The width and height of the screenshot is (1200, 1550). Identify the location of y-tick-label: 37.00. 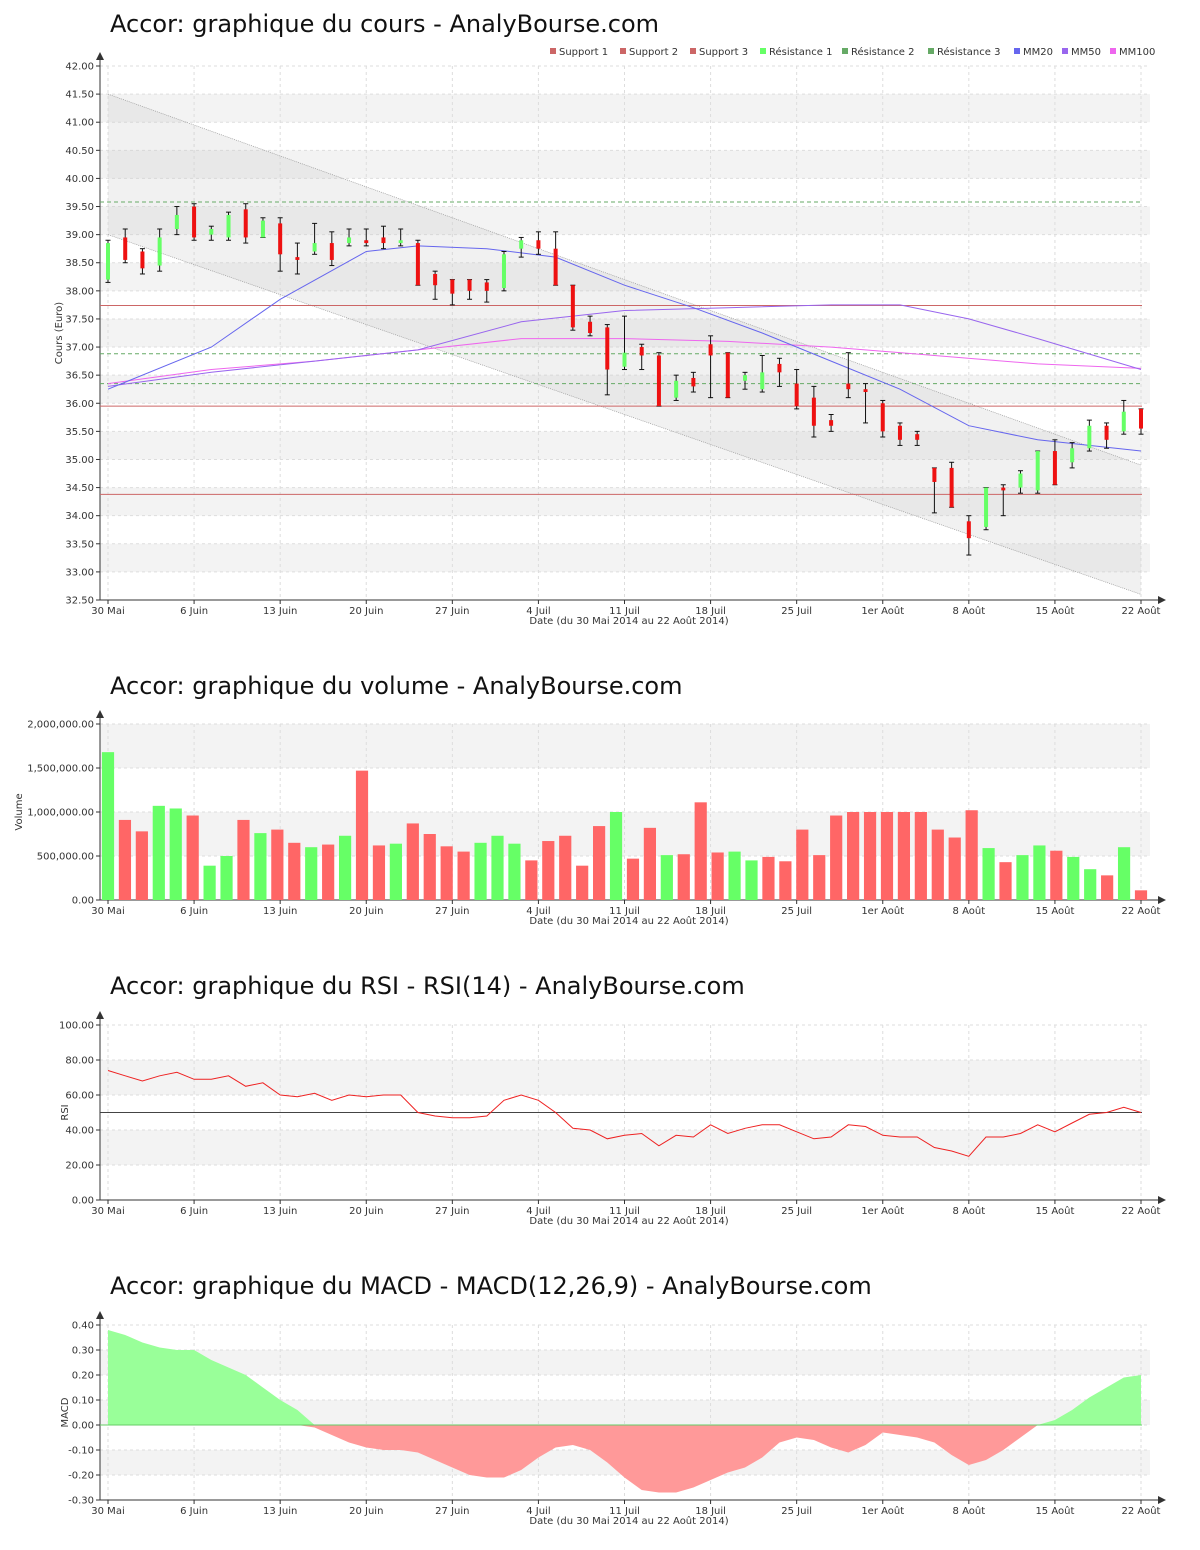
(79, 348).